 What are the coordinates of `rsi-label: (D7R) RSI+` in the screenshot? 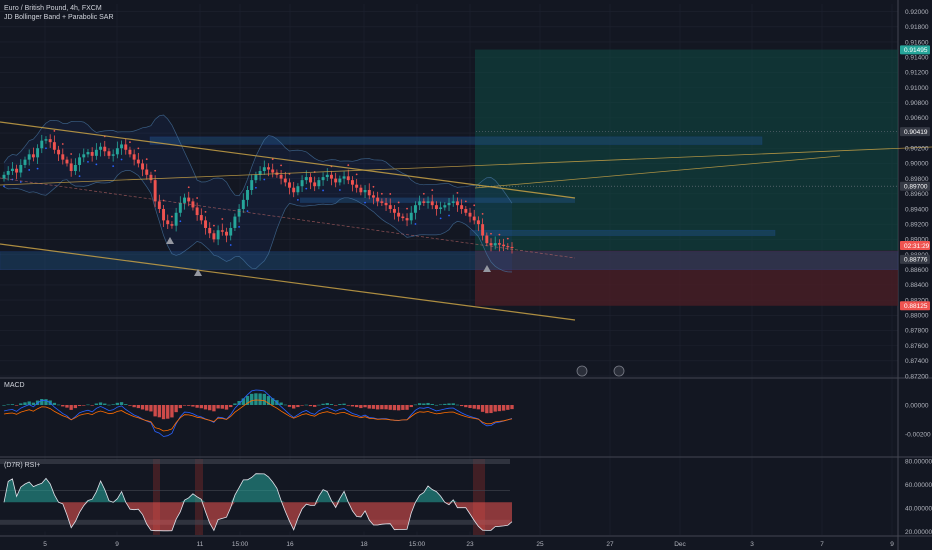 It's located at (22, 465).